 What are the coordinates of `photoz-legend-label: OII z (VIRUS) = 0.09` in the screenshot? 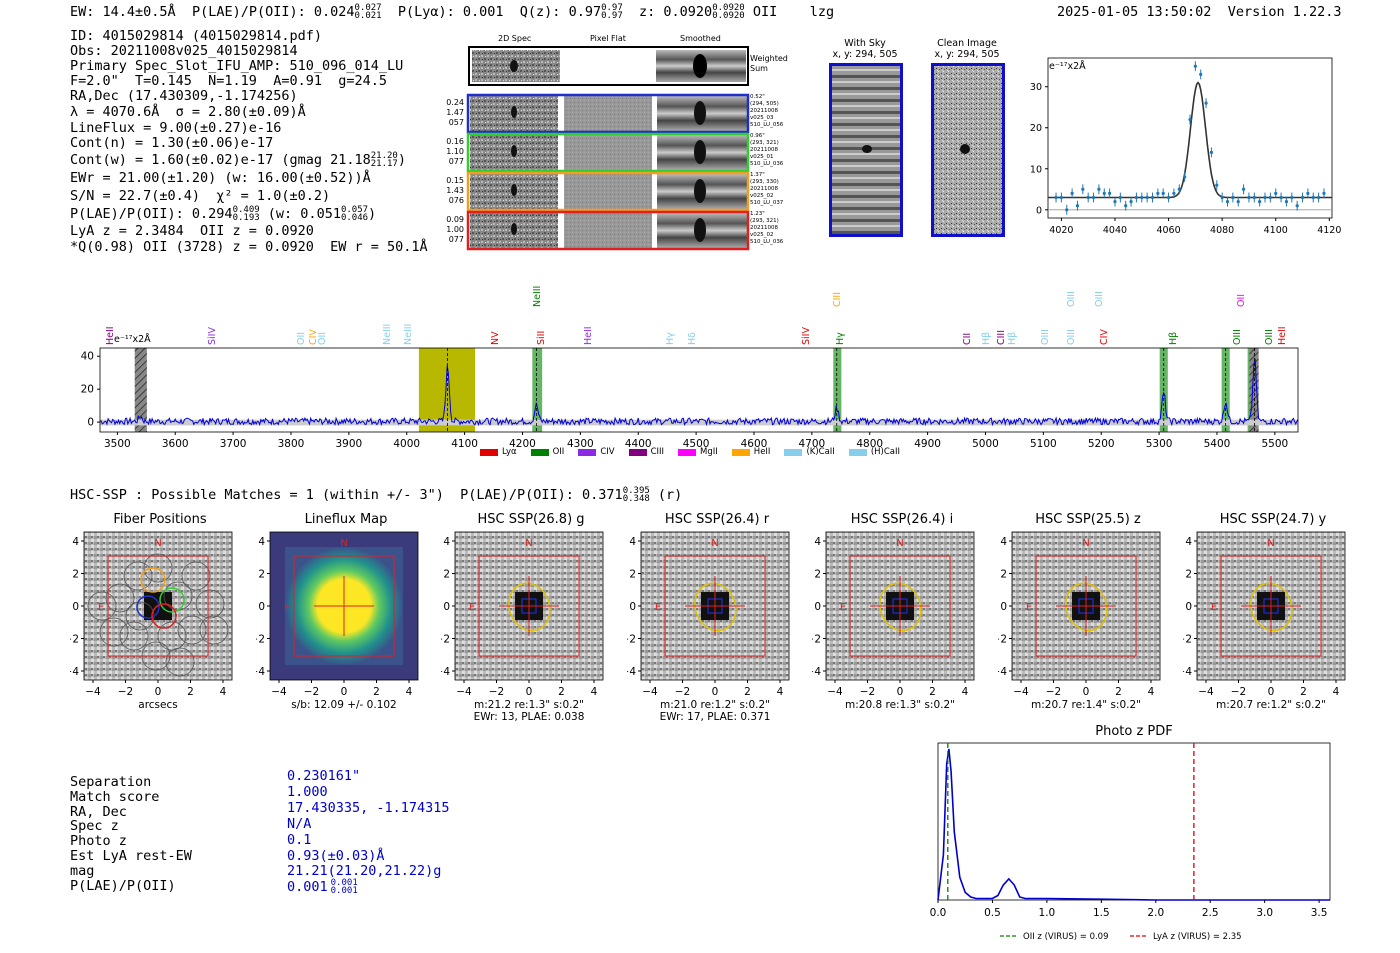 It's located at (1066, 937).